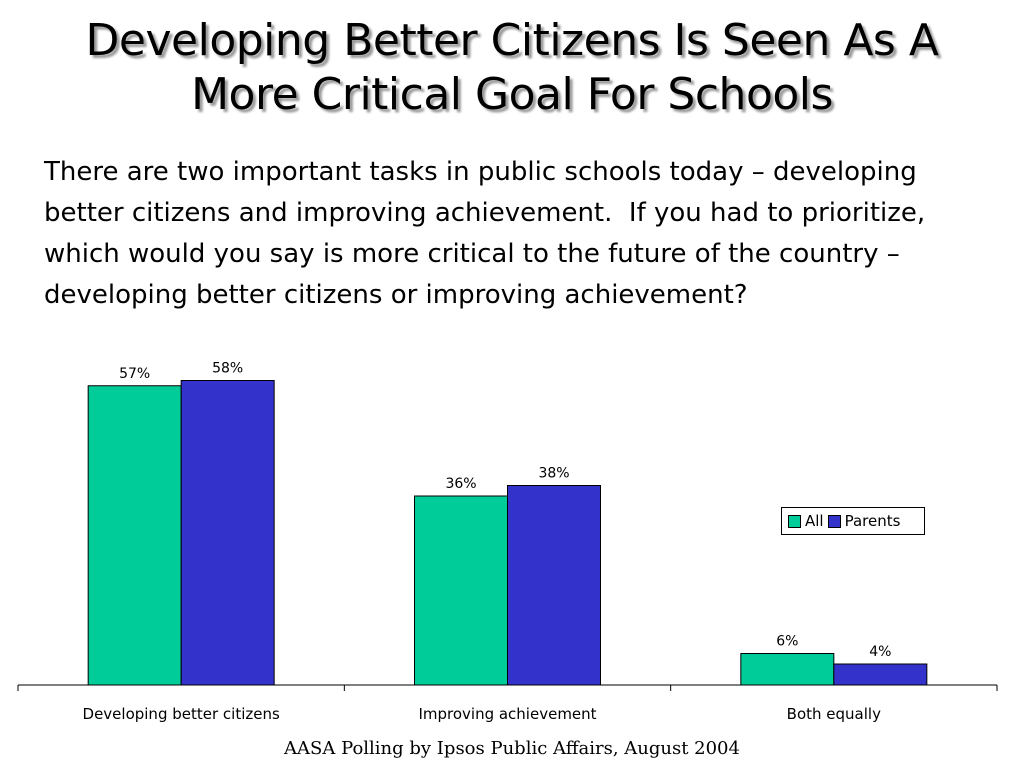 Image resolution: width=1024 pixels, height=768 pixels. What do you see at coordinates (794, 521) in the screenshot?
I see `legend-swatch-all` at bounding box center [794, 521].